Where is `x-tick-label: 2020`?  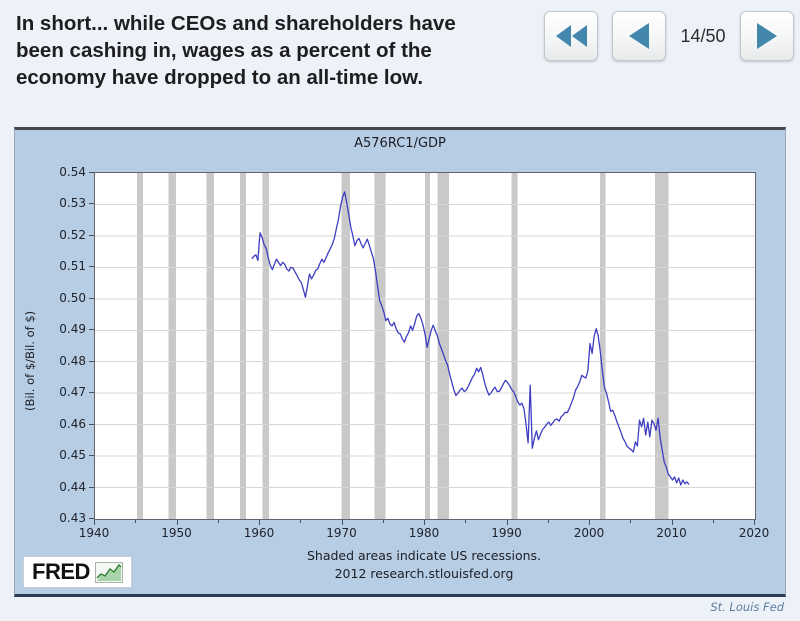
x-tick-label: 2020 is located at coordinates (754, 533).